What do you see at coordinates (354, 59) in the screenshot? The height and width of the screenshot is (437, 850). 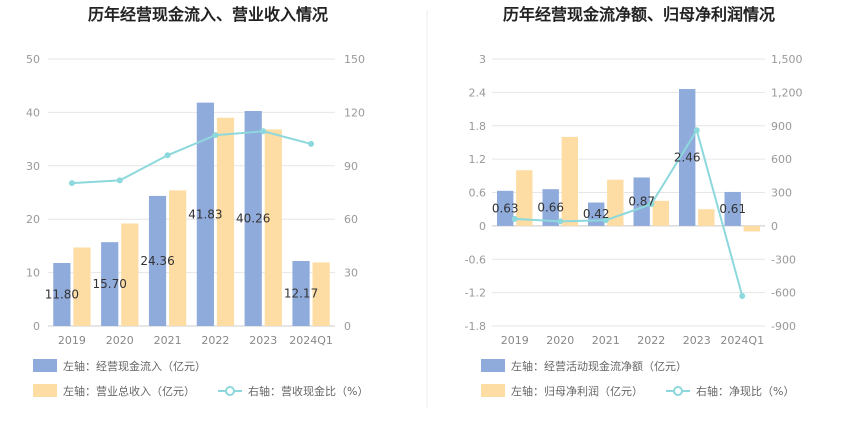 I see `right-axis-tick: 150` at bounding box center [354, 59].